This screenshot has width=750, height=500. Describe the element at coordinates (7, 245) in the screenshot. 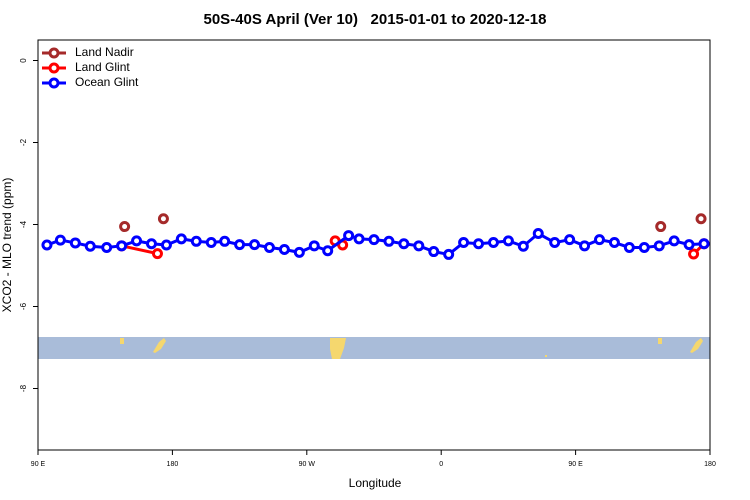

I see `y-axis-label: XCO2 - MLO trend (ppm)` at that location.